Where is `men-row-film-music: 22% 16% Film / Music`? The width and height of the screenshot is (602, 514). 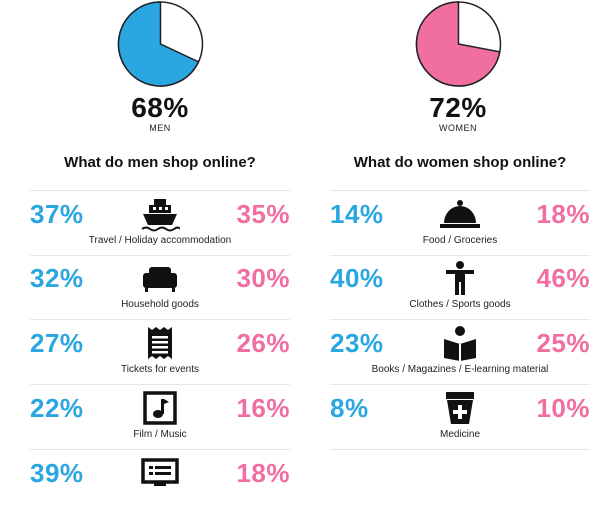 men-row-film-music: 22% 16% Film / Music is located at coordinates (160, 417).